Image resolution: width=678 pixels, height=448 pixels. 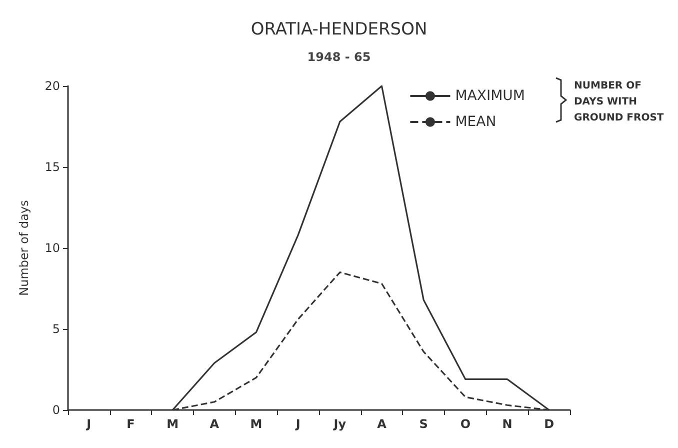 What do you see at coordinates (339, 57) in the screenshot?
I see `chart-subtitle: 1948 - 65` at bounding box center [339, 57].